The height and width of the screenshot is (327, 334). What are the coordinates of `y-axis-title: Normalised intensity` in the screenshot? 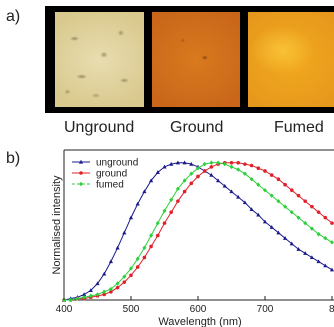 It's located at (57, 225).